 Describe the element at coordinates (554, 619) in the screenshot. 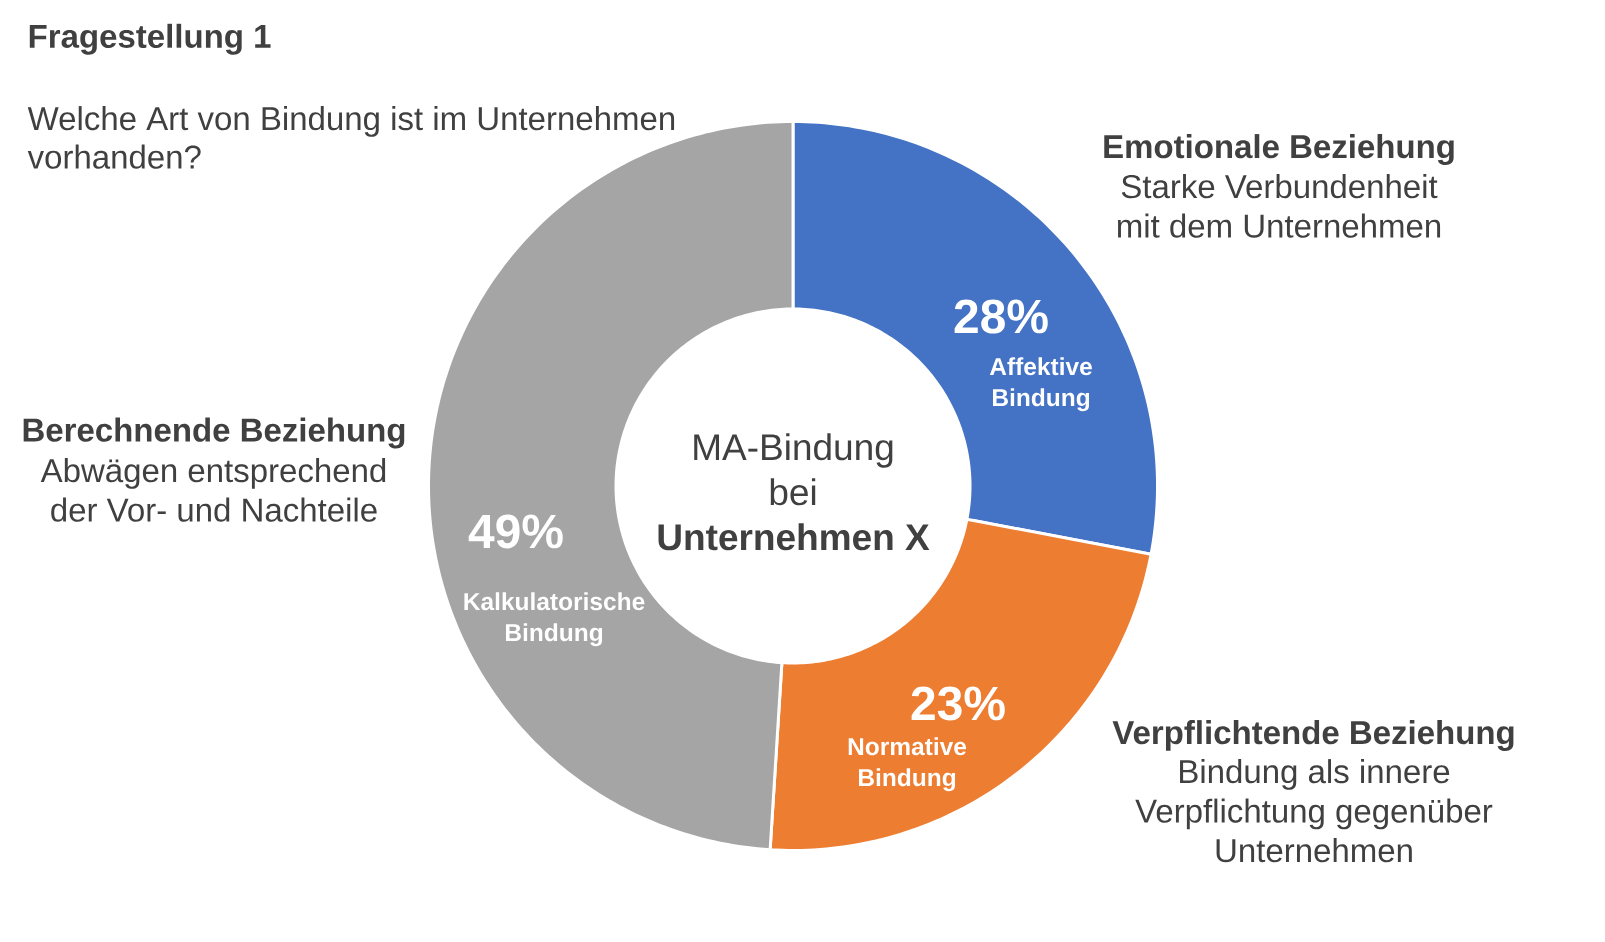

I see `slice-label: Kalkulatorische Bindung` at that location.